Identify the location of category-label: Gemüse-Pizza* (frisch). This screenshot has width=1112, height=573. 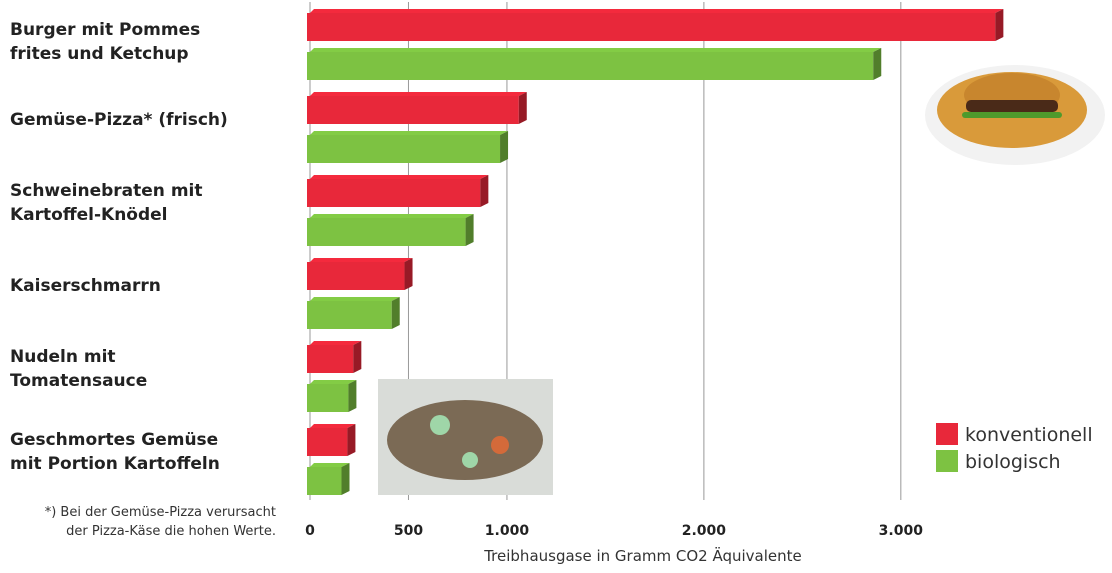
(119, 120).